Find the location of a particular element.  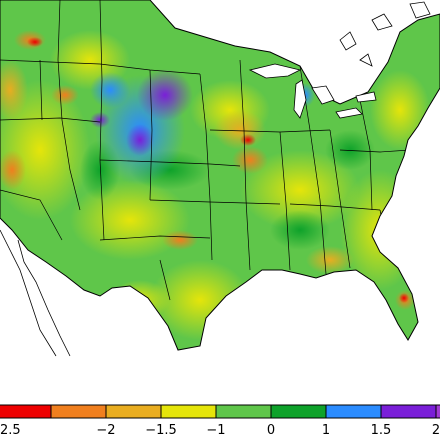

legend-tick-label-6: 1.5 is located at coordinates (381, 430).